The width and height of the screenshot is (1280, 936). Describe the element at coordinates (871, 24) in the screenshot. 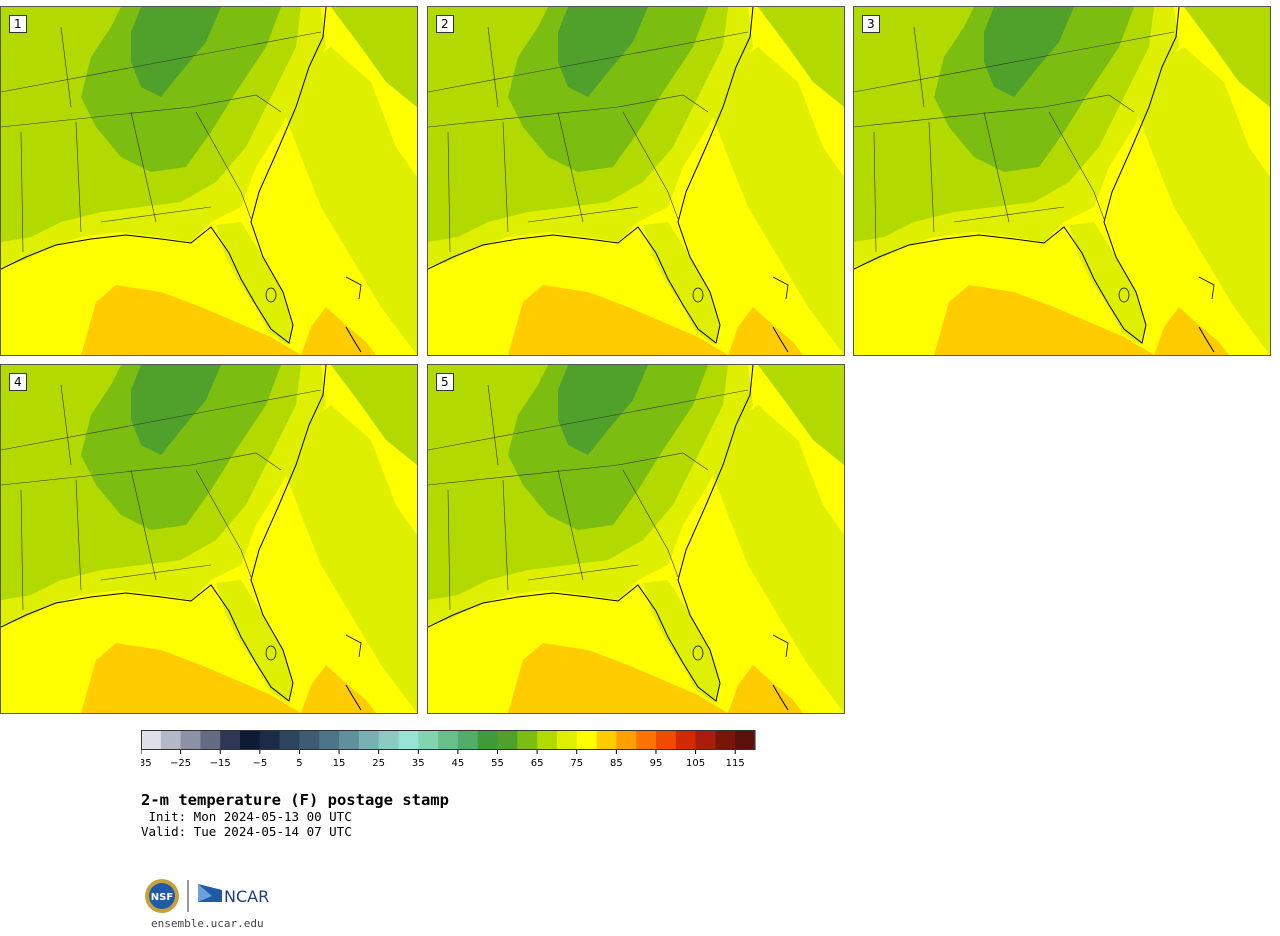

I see `panel-label: 3` at that location.